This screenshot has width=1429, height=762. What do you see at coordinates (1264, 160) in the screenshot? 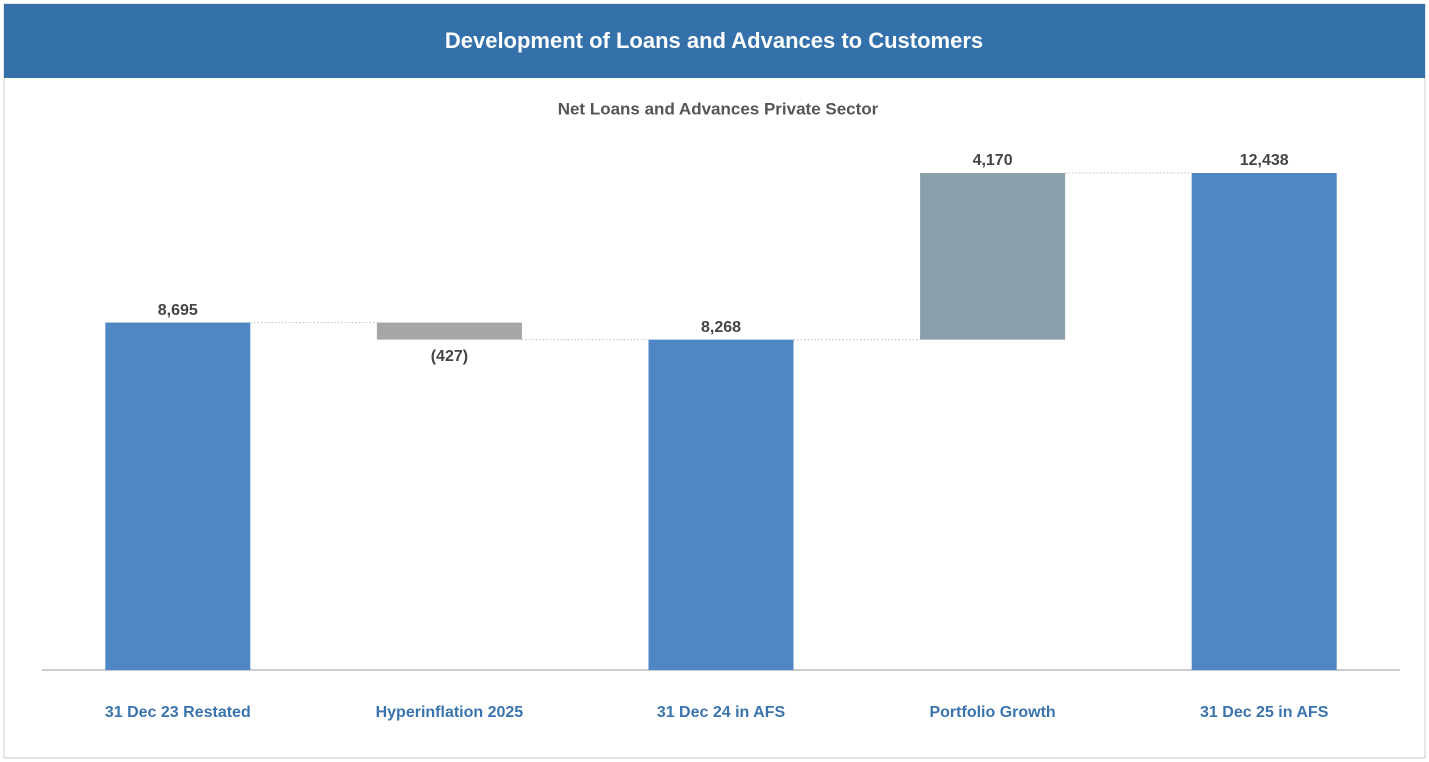
I see `value-label: 12,438` at bounding box center [1264, 160].